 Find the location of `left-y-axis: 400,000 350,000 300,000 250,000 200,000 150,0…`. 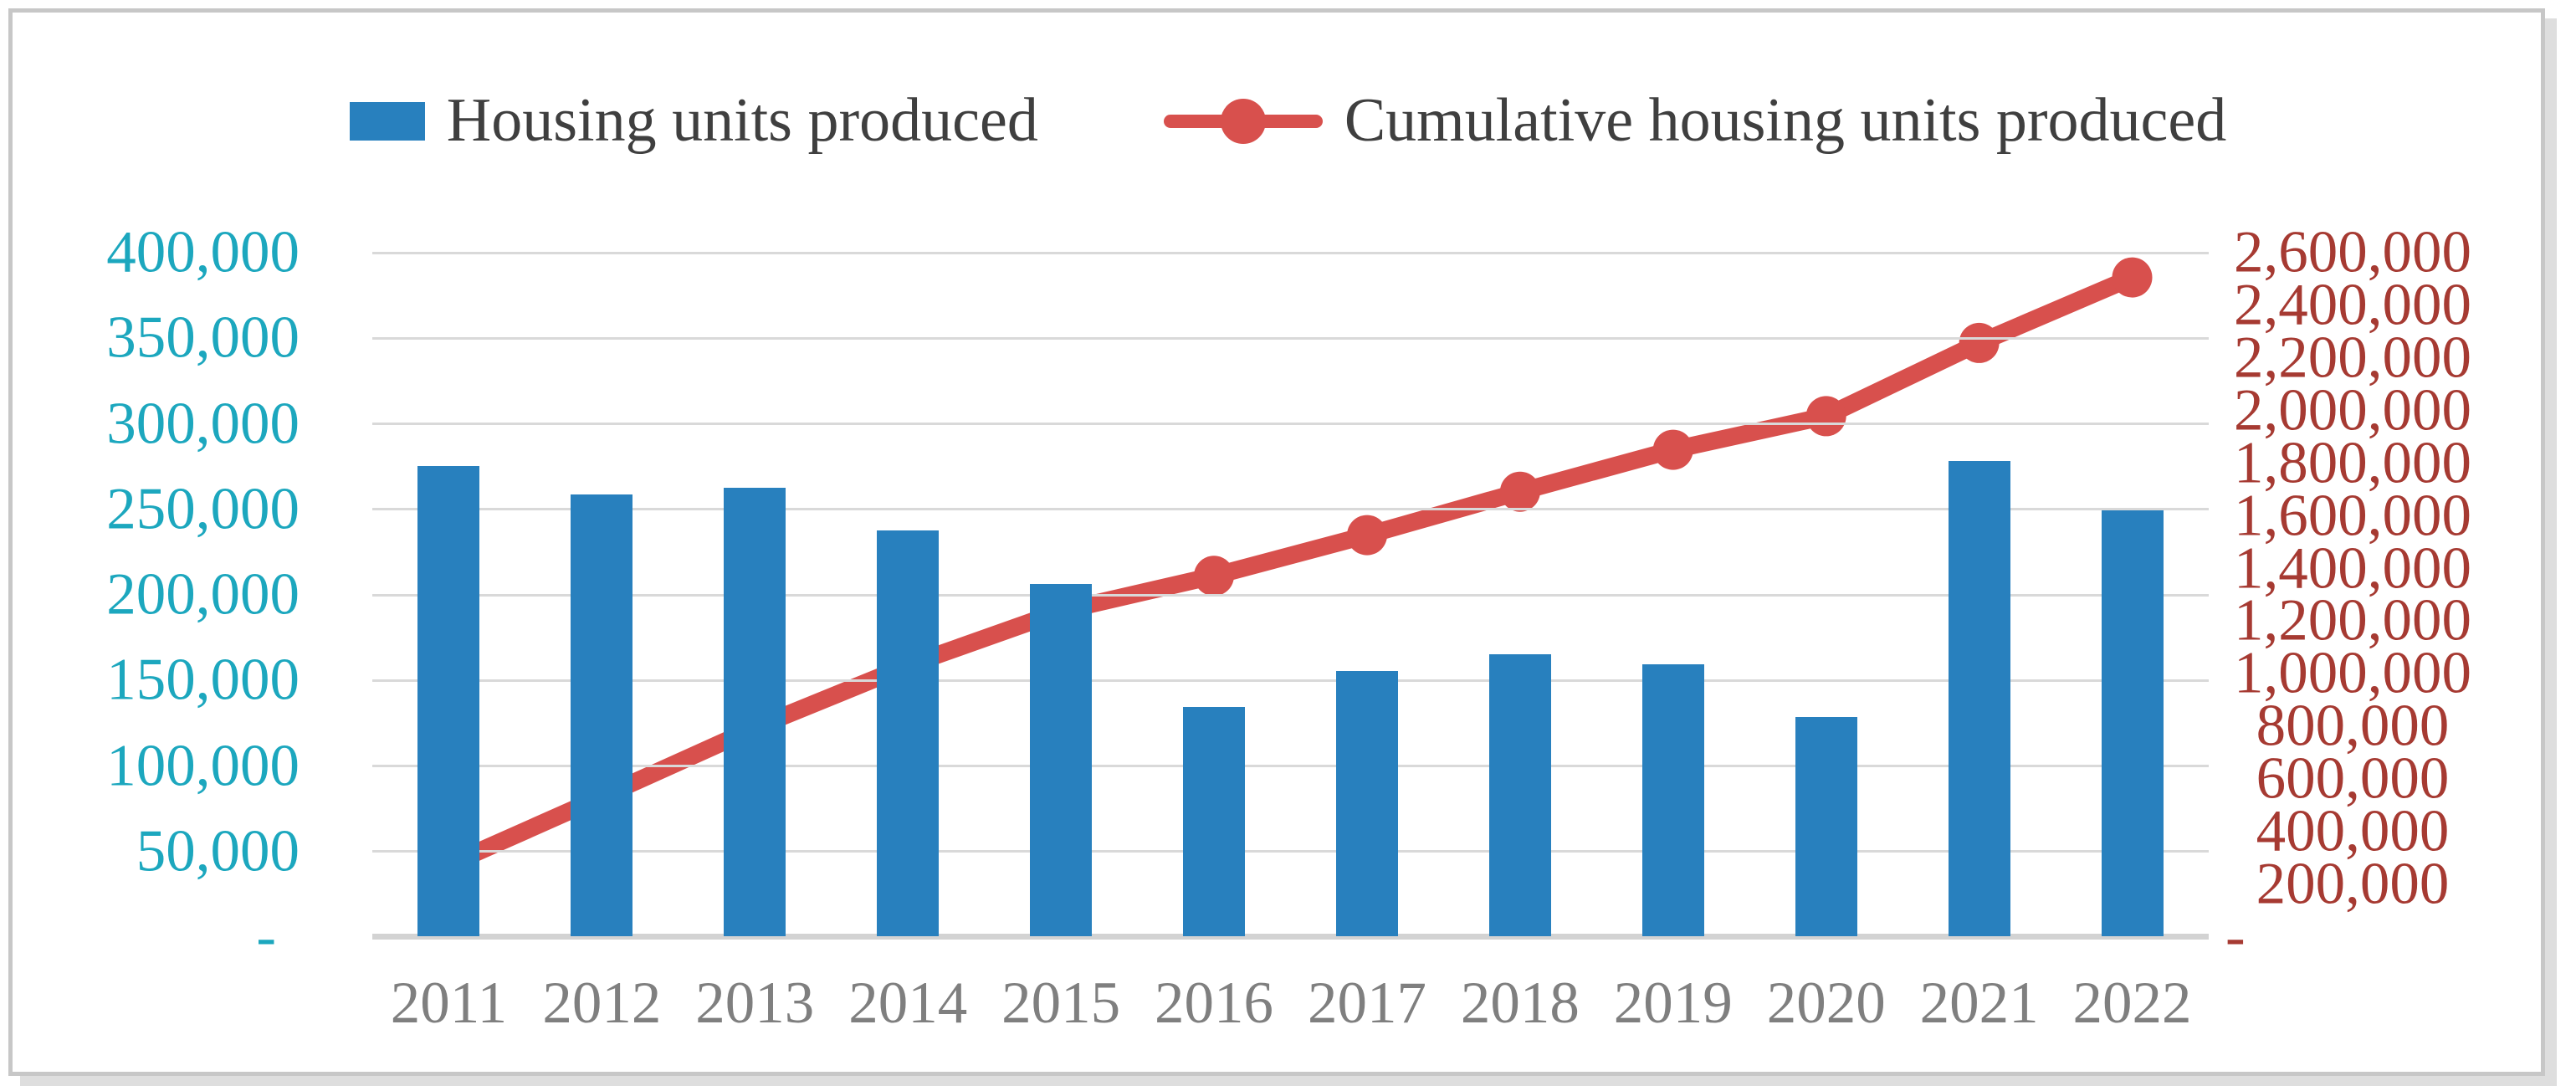

left-y-axis: 400,000 350,000 300,000 250,000 200,000 150,0… is located at coordinates (150, 594).